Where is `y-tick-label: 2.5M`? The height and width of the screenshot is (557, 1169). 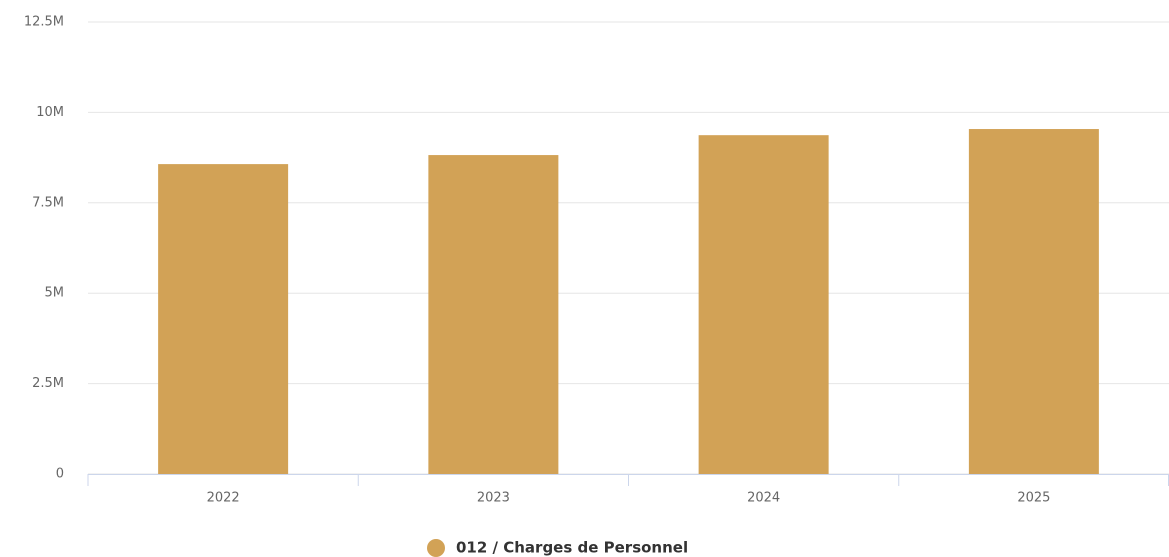 y-tick-label: 2.5M is located at coordinates (48, 383).